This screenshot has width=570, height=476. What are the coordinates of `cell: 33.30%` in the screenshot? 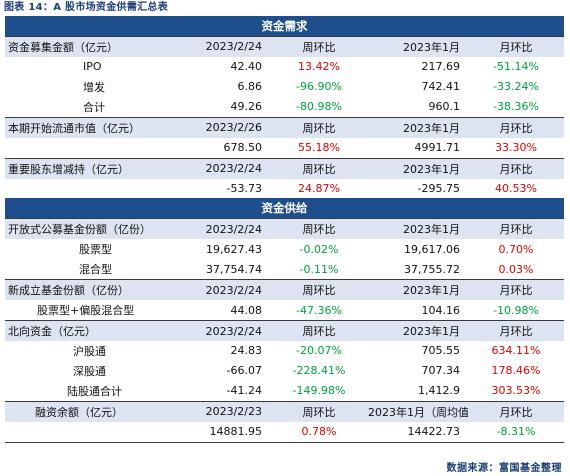 It's located at (516, 148).